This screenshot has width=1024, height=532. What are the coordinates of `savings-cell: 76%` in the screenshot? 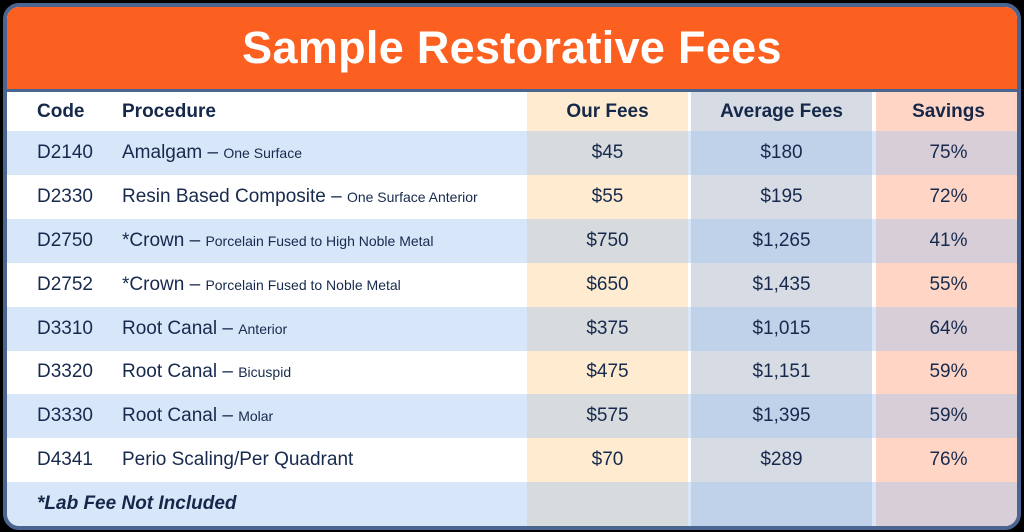 It's located at (948, 459).